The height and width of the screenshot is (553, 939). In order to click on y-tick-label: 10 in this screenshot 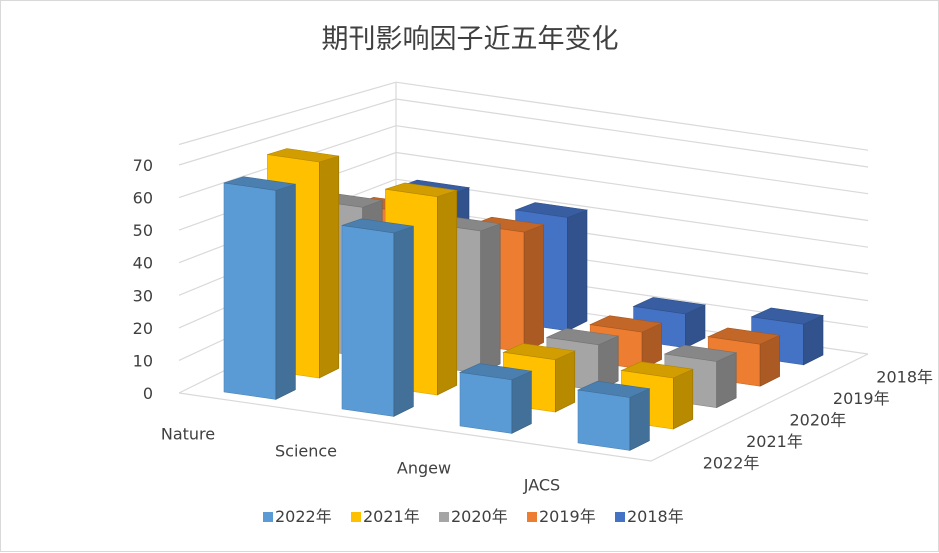, I will do `click(143, 360)`.